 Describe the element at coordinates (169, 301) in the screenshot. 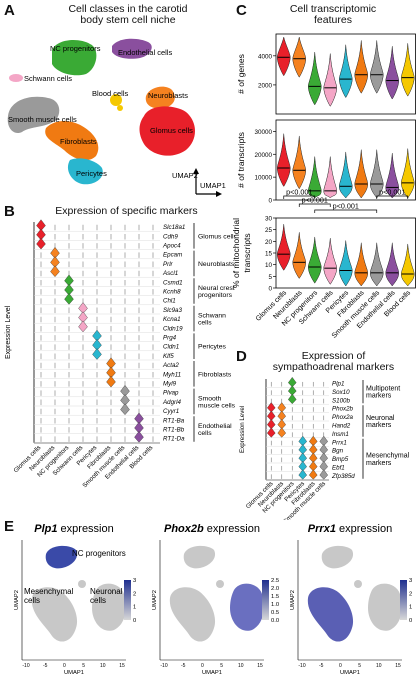

I see `panel-b-gene-chl1: Chl1` at that location.